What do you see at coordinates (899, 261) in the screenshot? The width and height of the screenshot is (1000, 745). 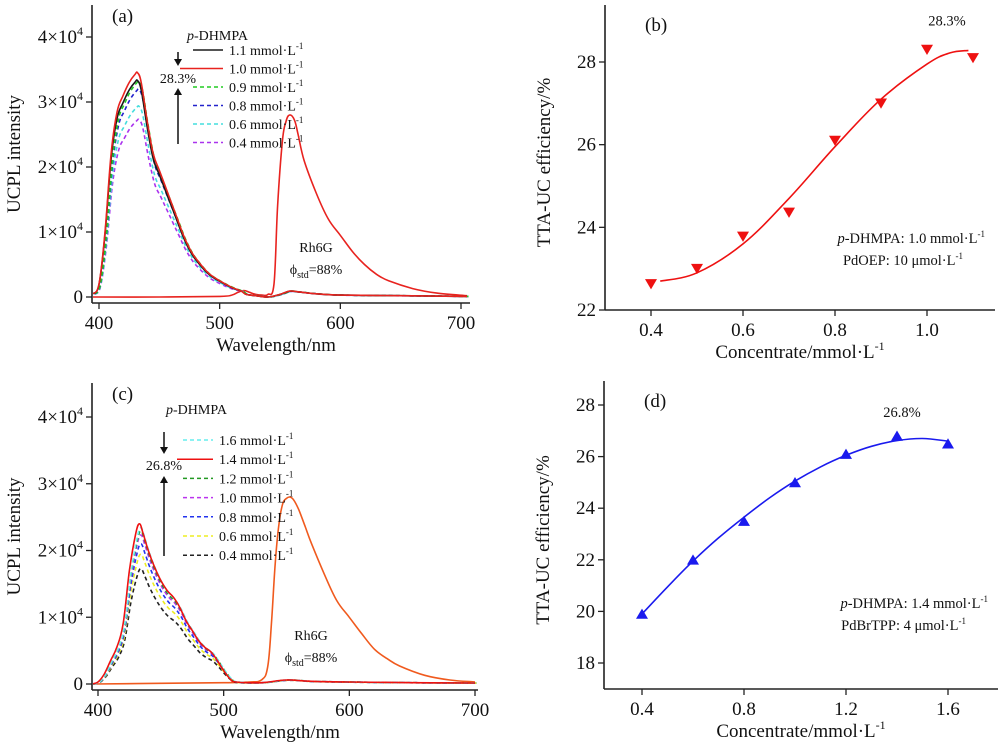 I see `condition-note-text: PdOEP: 10 μmol·L` at bounding box center [899, 261].